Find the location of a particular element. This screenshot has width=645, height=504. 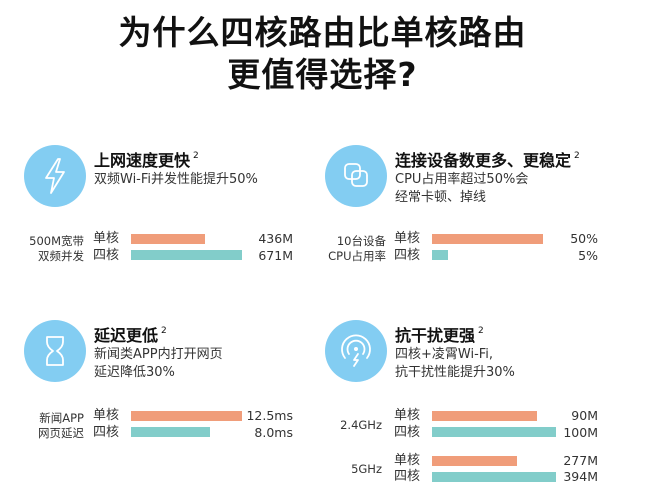

group-label: 新闻APP 网页延迟 is located at coordinates (52, 426).